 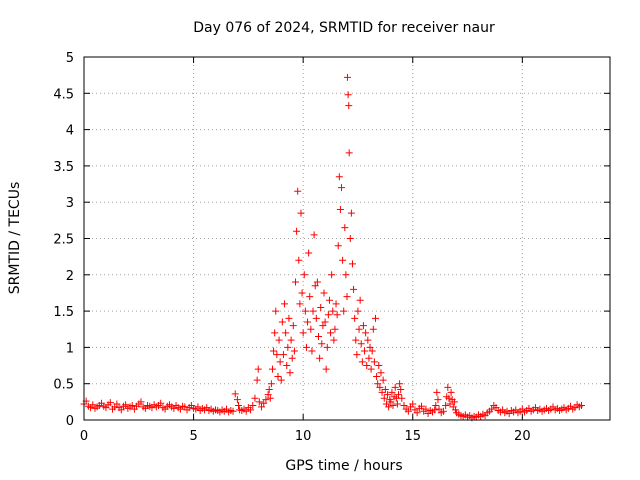 What do you see at coordinates (63, 240) in the screenshot?
I see `y-tick-label: 2.5` at bounding box center [63, 240].